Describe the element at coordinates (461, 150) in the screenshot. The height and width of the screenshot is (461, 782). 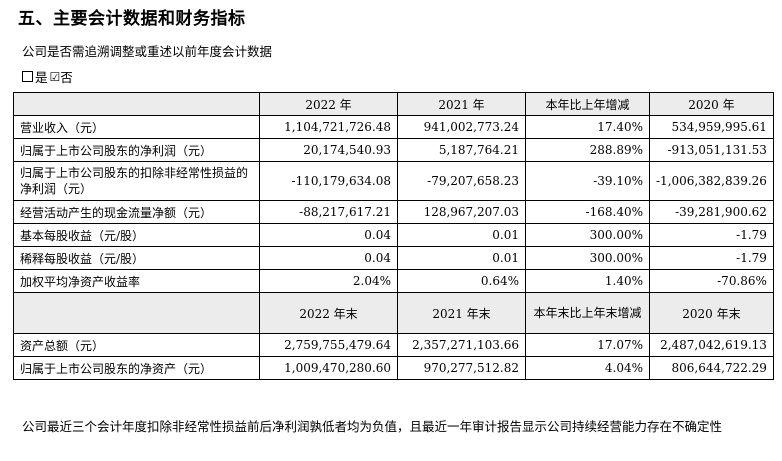
I see `table-cell: 5,187,764.21` at that location.